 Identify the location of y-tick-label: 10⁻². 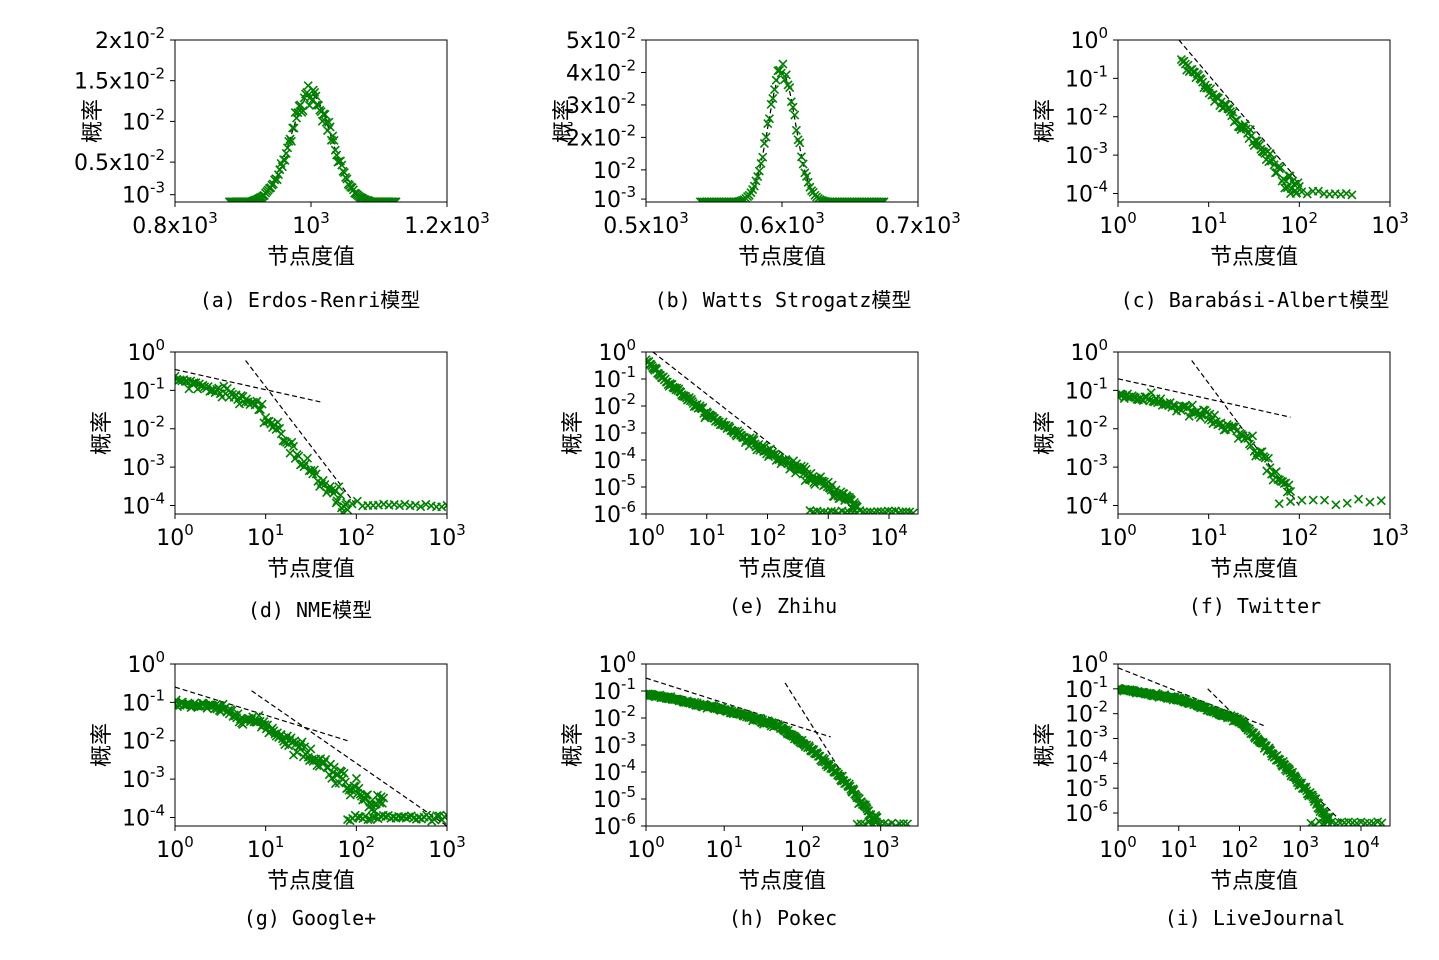
(143, 120).